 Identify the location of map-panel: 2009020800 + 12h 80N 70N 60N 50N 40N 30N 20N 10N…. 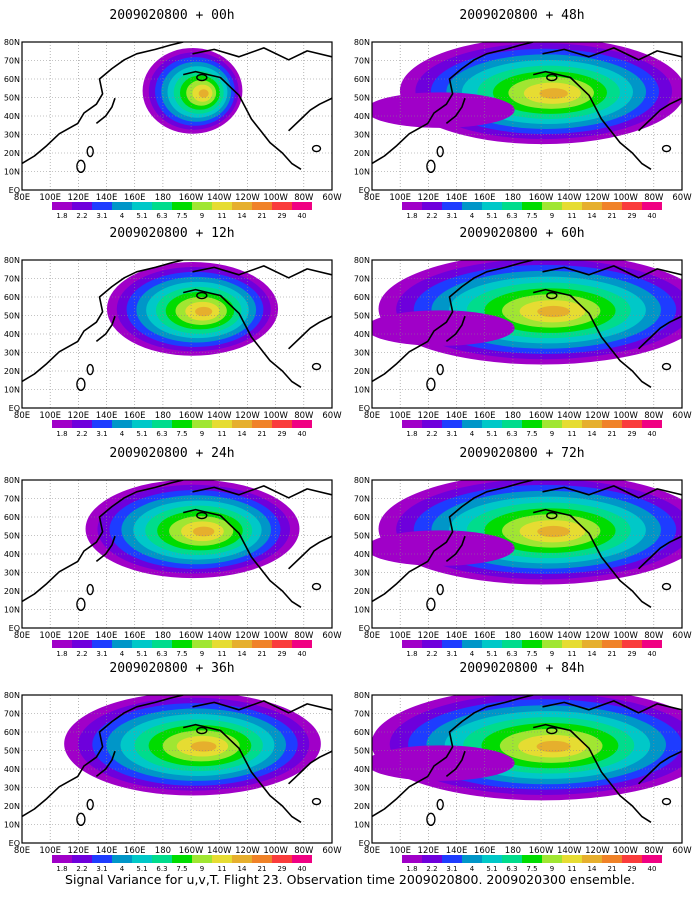
(172, 330).